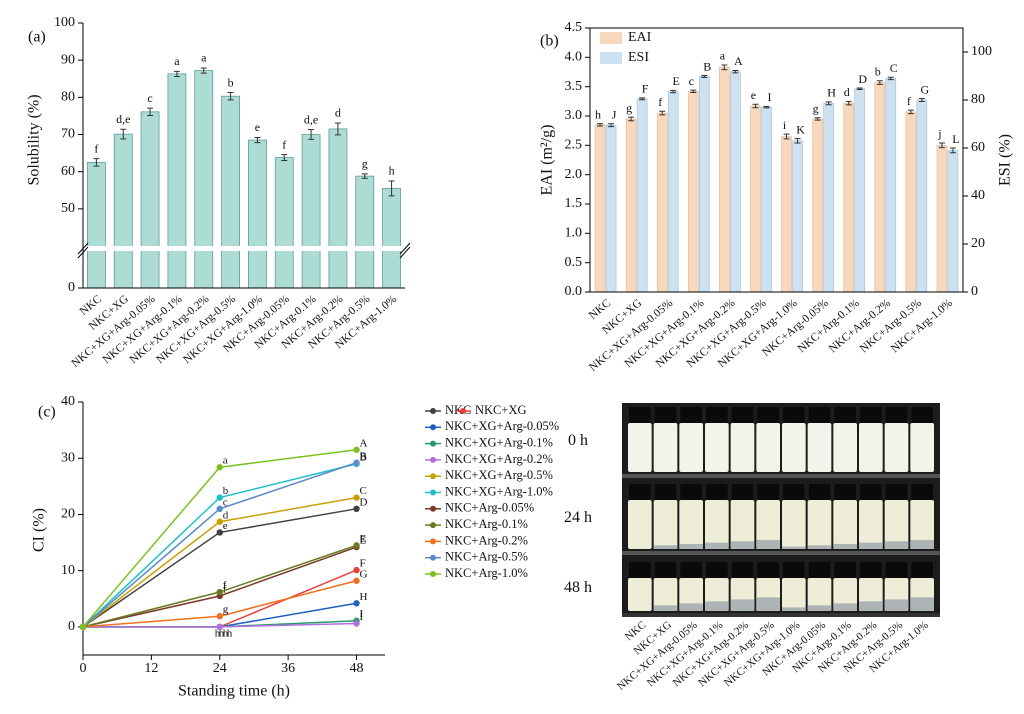 The image size is (1024, 714). What do you see at coordinates (68, 570) in the screenshot?
I see `y-tick-label: 10` at bounding box center [68, 570].